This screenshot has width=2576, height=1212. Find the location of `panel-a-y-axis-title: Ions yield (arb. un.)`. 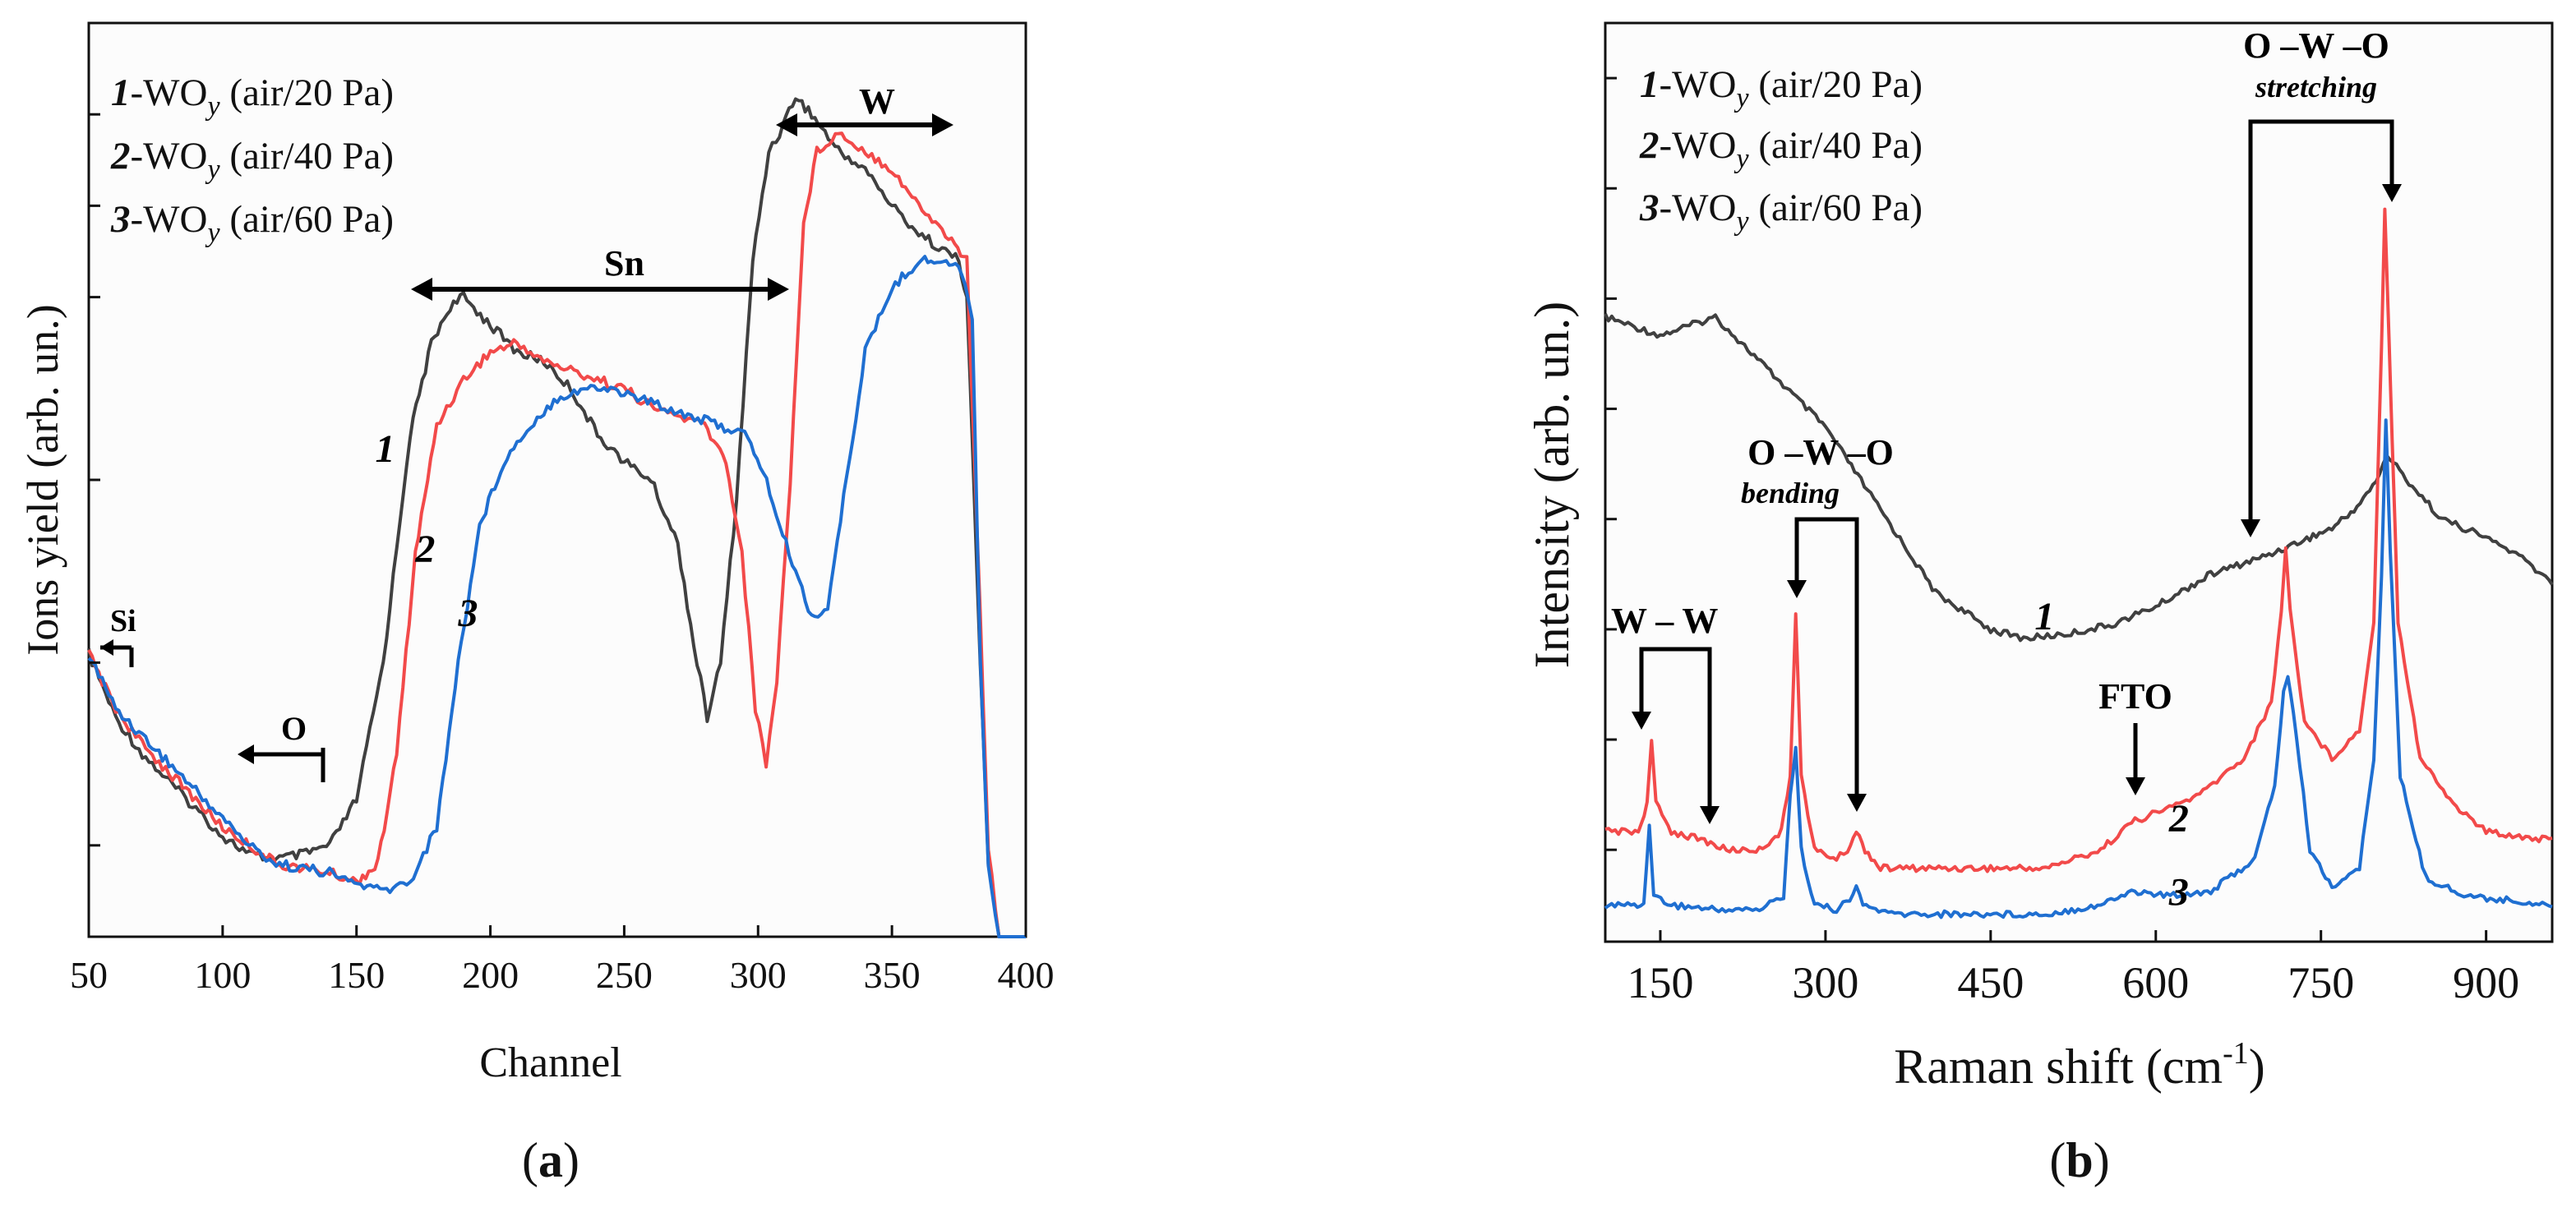

panel-a-y-axis-title: Ions yield (arb. un.) is located at coordinates (43, 479).